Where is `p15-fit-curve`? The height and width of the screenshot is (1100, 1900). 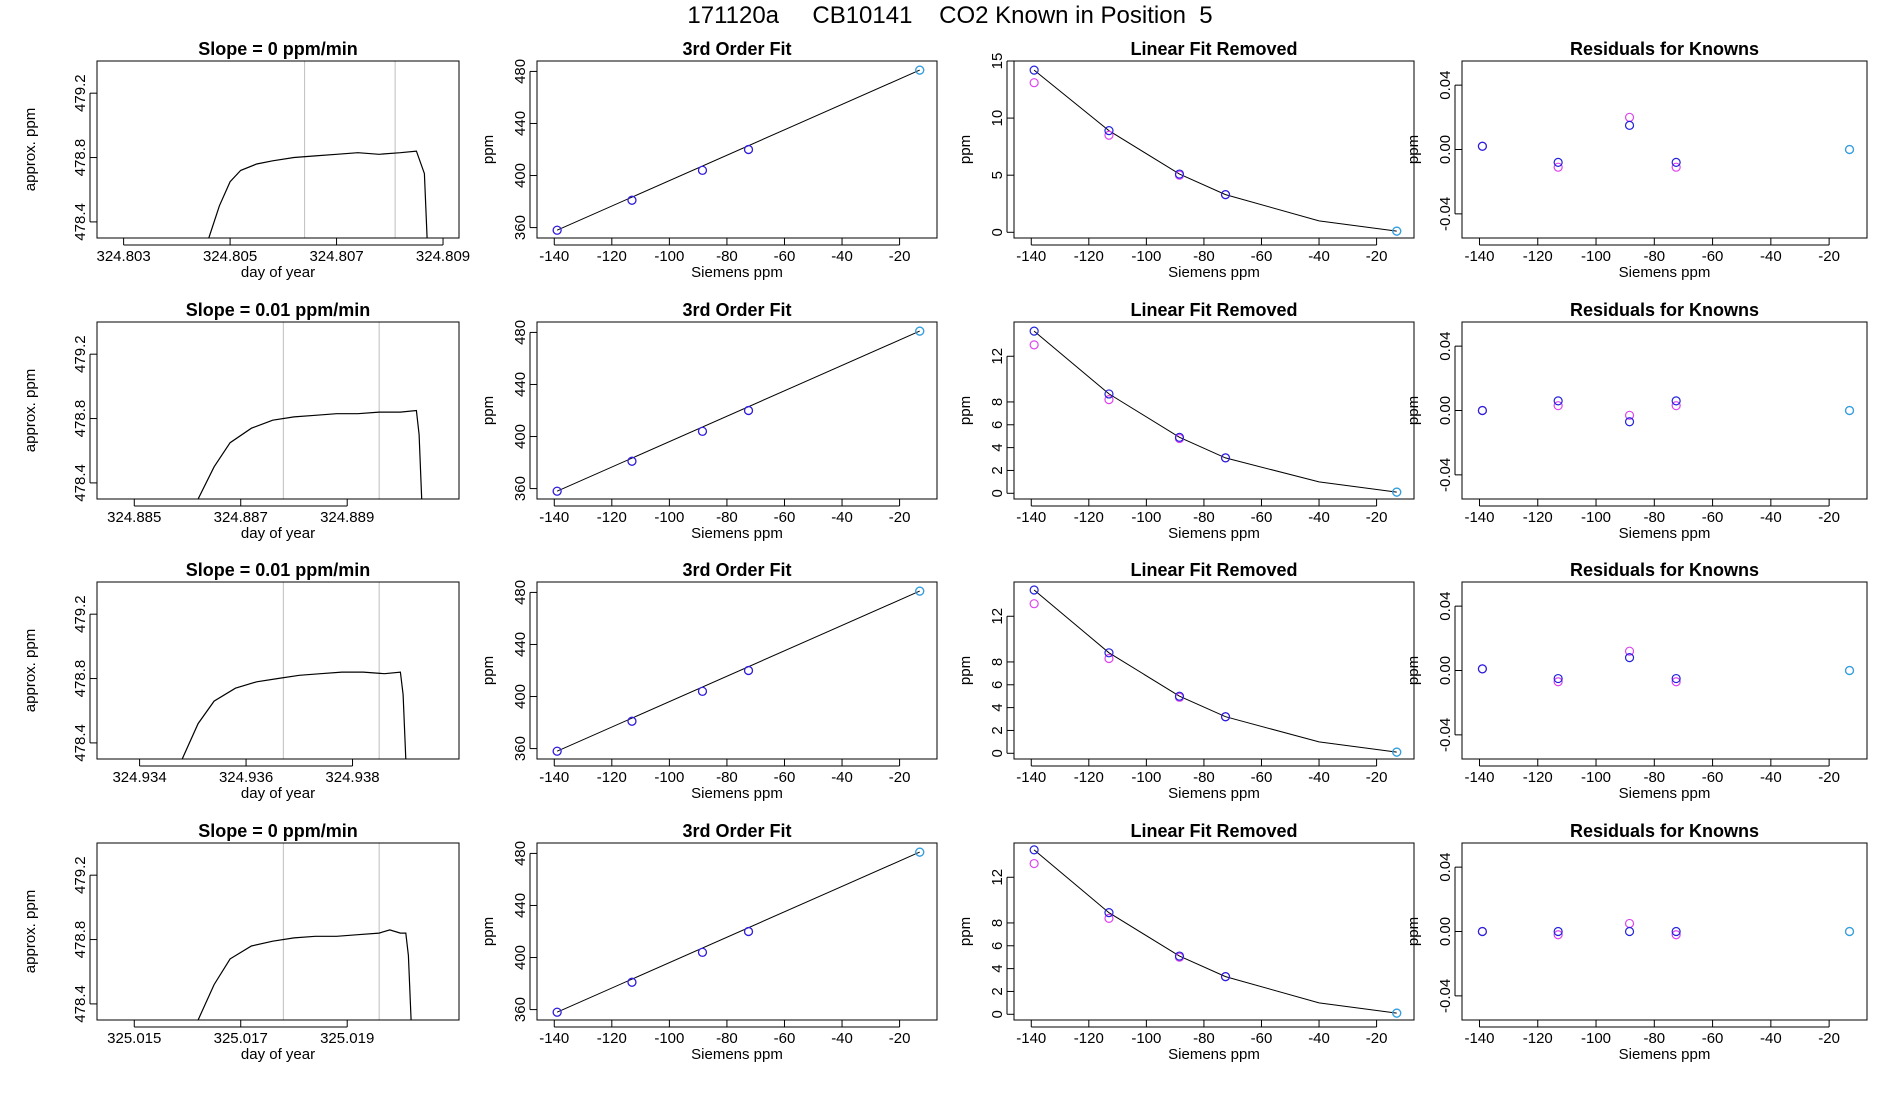
p15-fit-curve is located at coordinates (1215, 931).